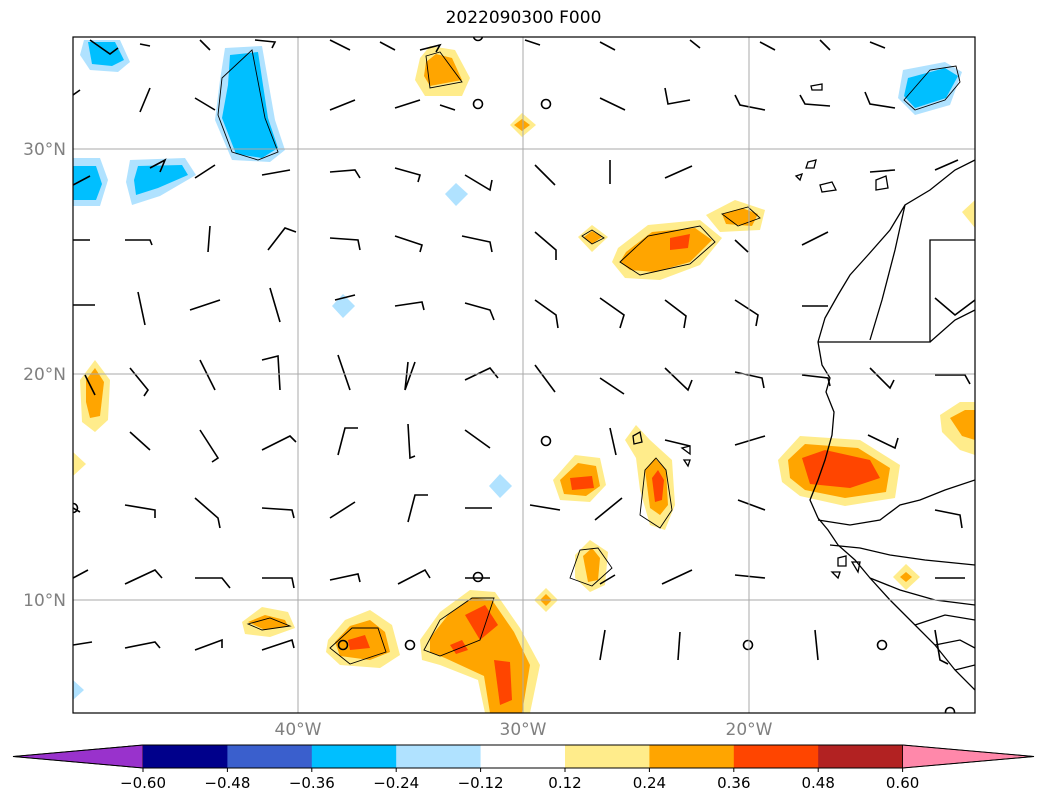  I want to click on colorbar-tick-label: −0.48, so click(227, 783).